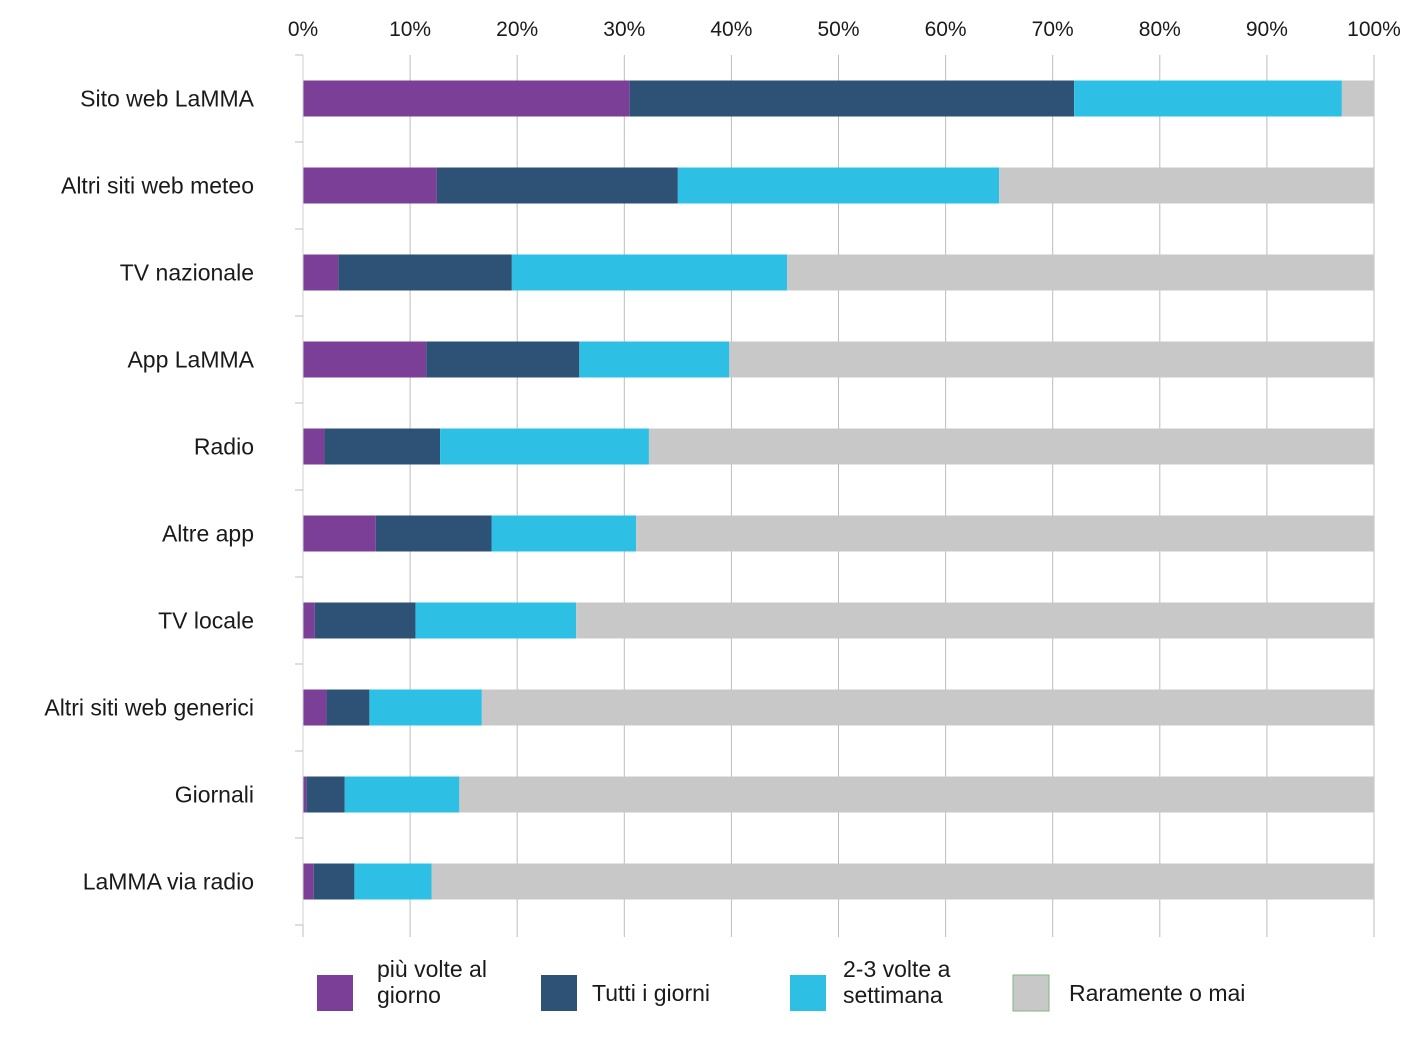 The height and width of the screenshot is (1037, 1405). What do you see at coordinates (208, 534) in the screenshot?
I see `category-label: Altre app` at bounding box center [208, 534].